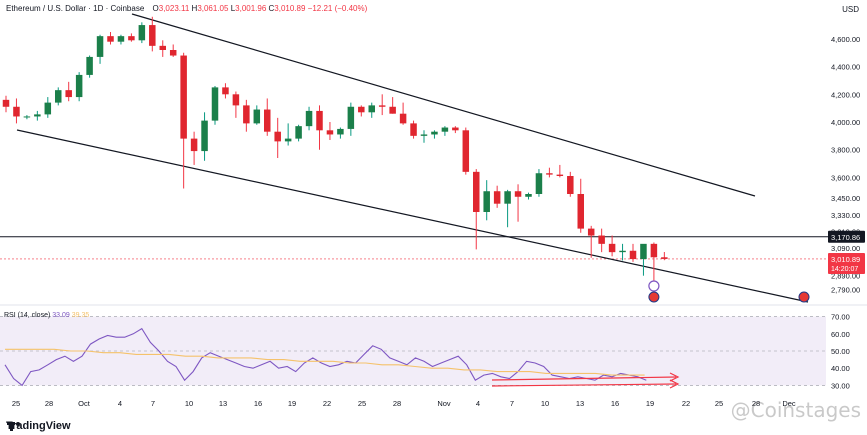 This screenshot has width=867, height=435. I want to click on open-label: O, so click(155, 8).